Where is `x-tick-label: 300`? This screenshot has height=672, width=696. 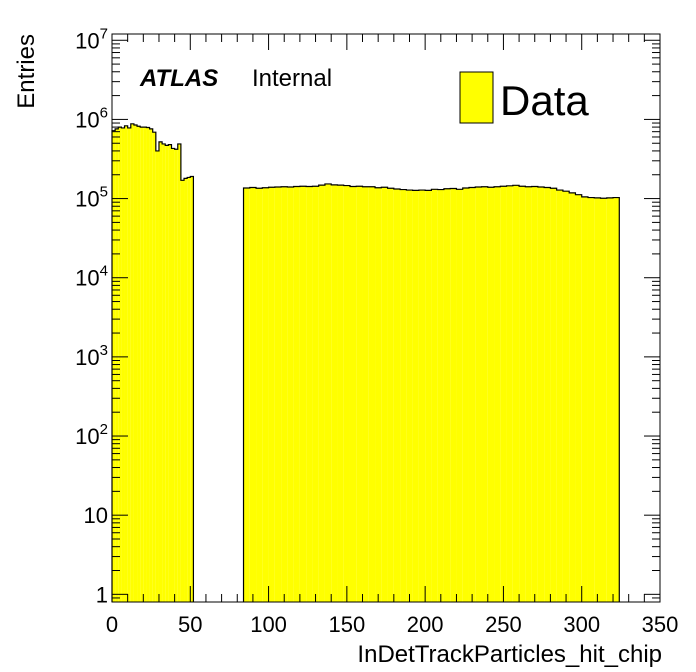
x-tick-label: 300 is located at coordinates (581, 624).